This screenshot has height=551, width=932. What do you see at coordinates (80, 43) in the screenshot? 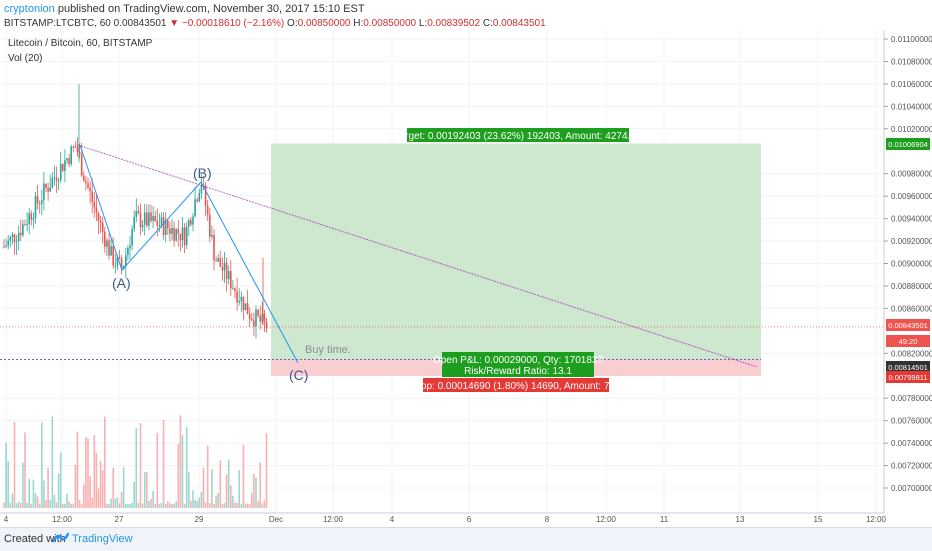
I see `chart-title: Litecoin / Bitcoin, 60, BITSTAMP` at bounding box center [80, 43].